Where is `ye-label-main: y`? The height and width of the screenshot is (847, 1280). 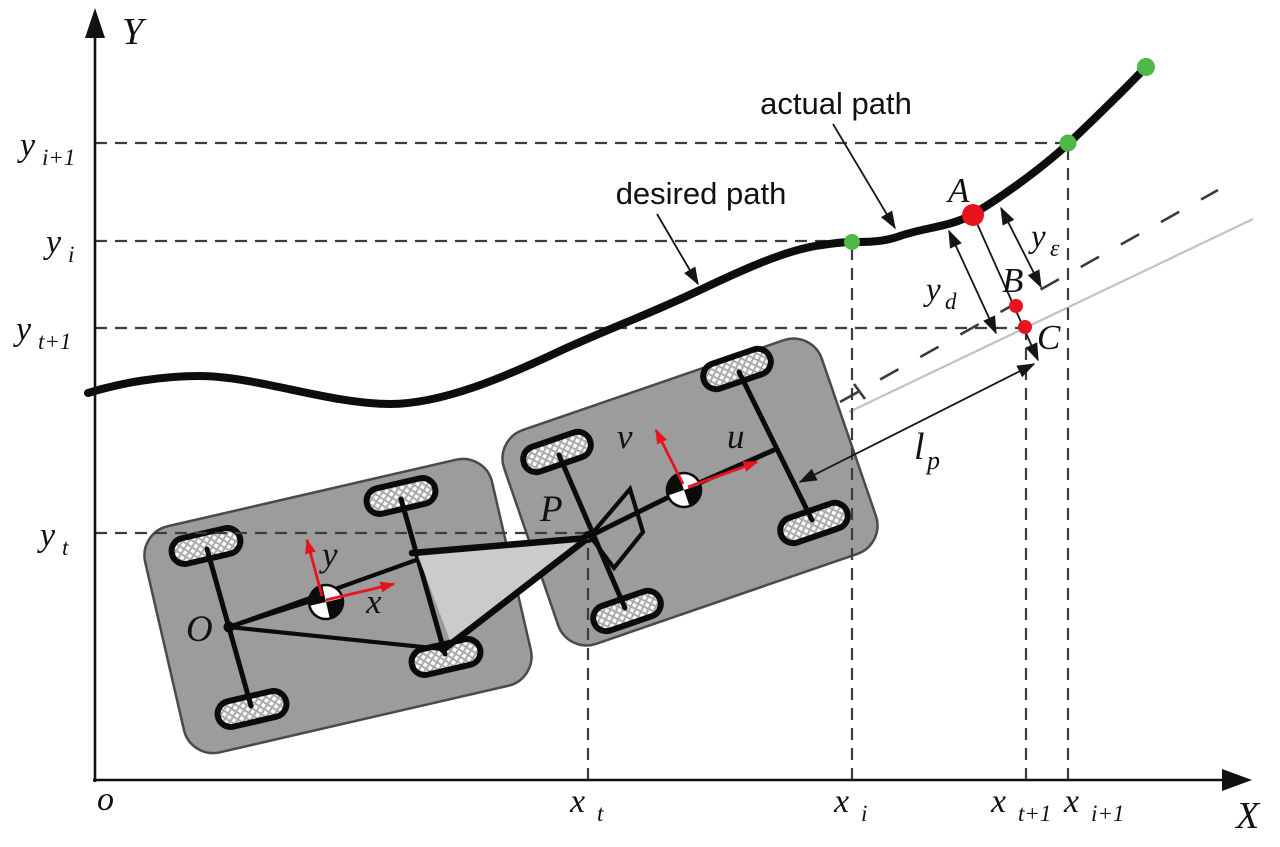 ye-label-main: y is located at coordinates (1037, 237).